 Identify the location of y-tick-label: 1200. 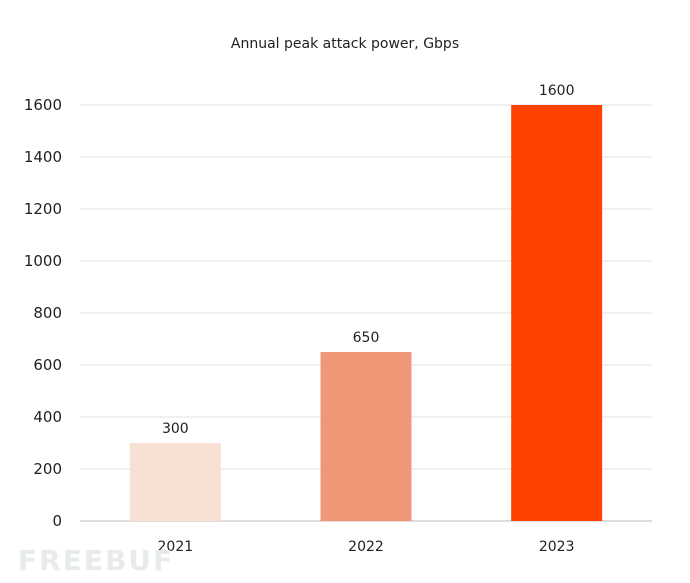
(43, 209).